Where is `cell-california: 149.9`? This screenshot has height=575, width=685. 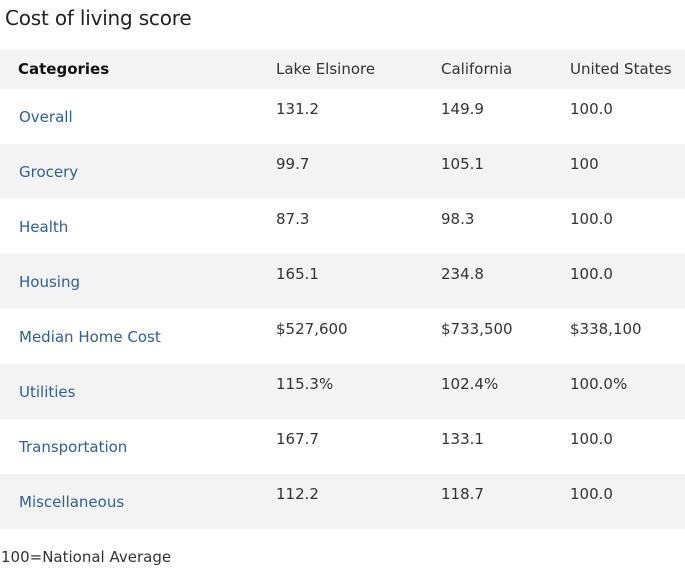 cell-california: 149.9 is located at coordinates (462, 109).